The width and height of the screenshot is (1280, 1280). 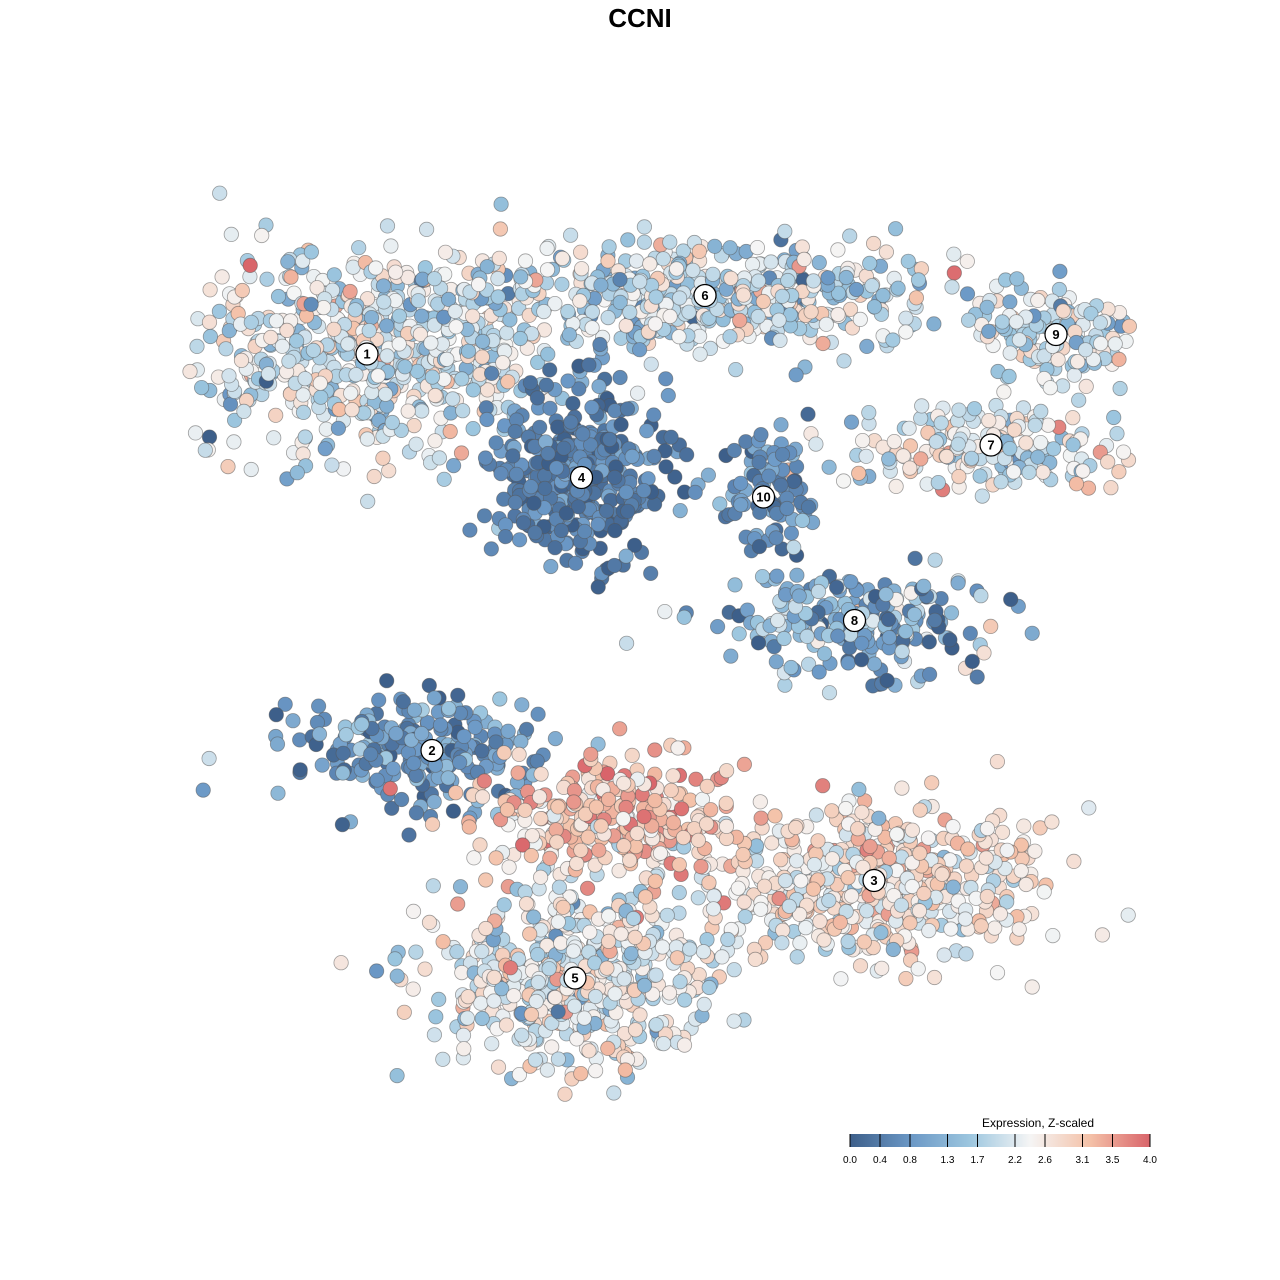 What do you see at coordinates (763, 497) in the screenshot?
I see `cluster-label-text: 10` at bounding box center [763, 497].